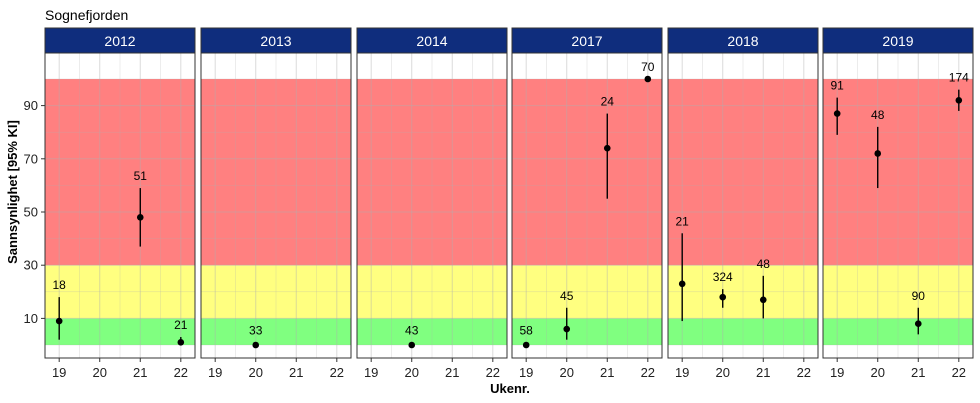  What do you see at coordinates (12, 192) in the screenshot?
I see `y-axis-title: Sannsynlighet [95% KI]` at bounding box center [12, 192].